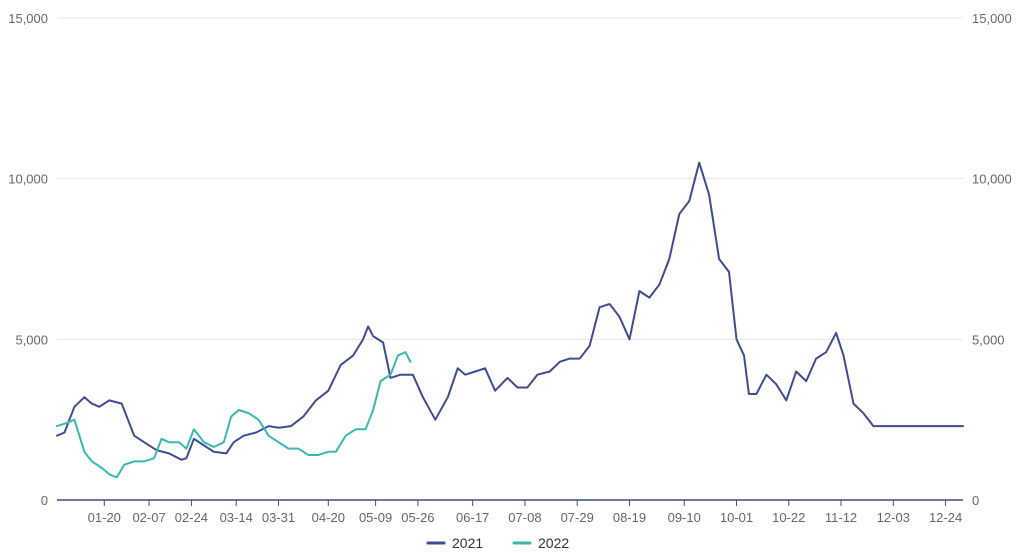 This screenshot has height=553, width=1030. I want to click on x-tick-label: 08-19, so click(629, 517).